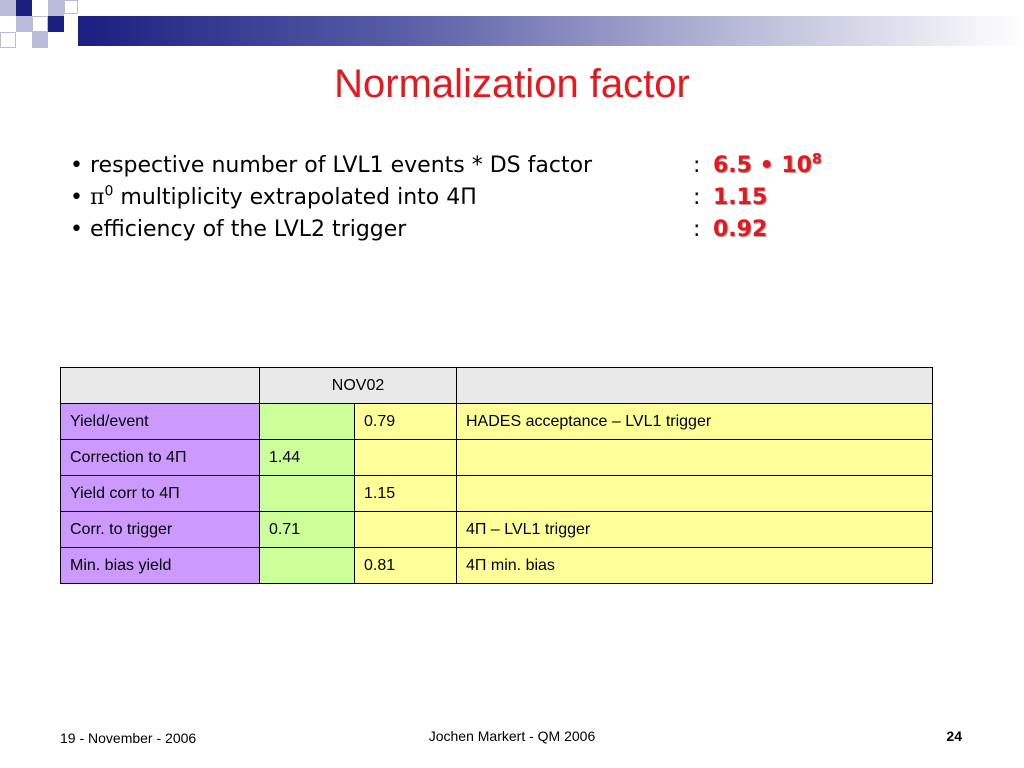 The height and width of the screenshot is (768, 1024). What do you see at coordinates (160, 421) in the screenshot?
I see `row-label-cell: Yield/event` at bounding box center [160, 421].